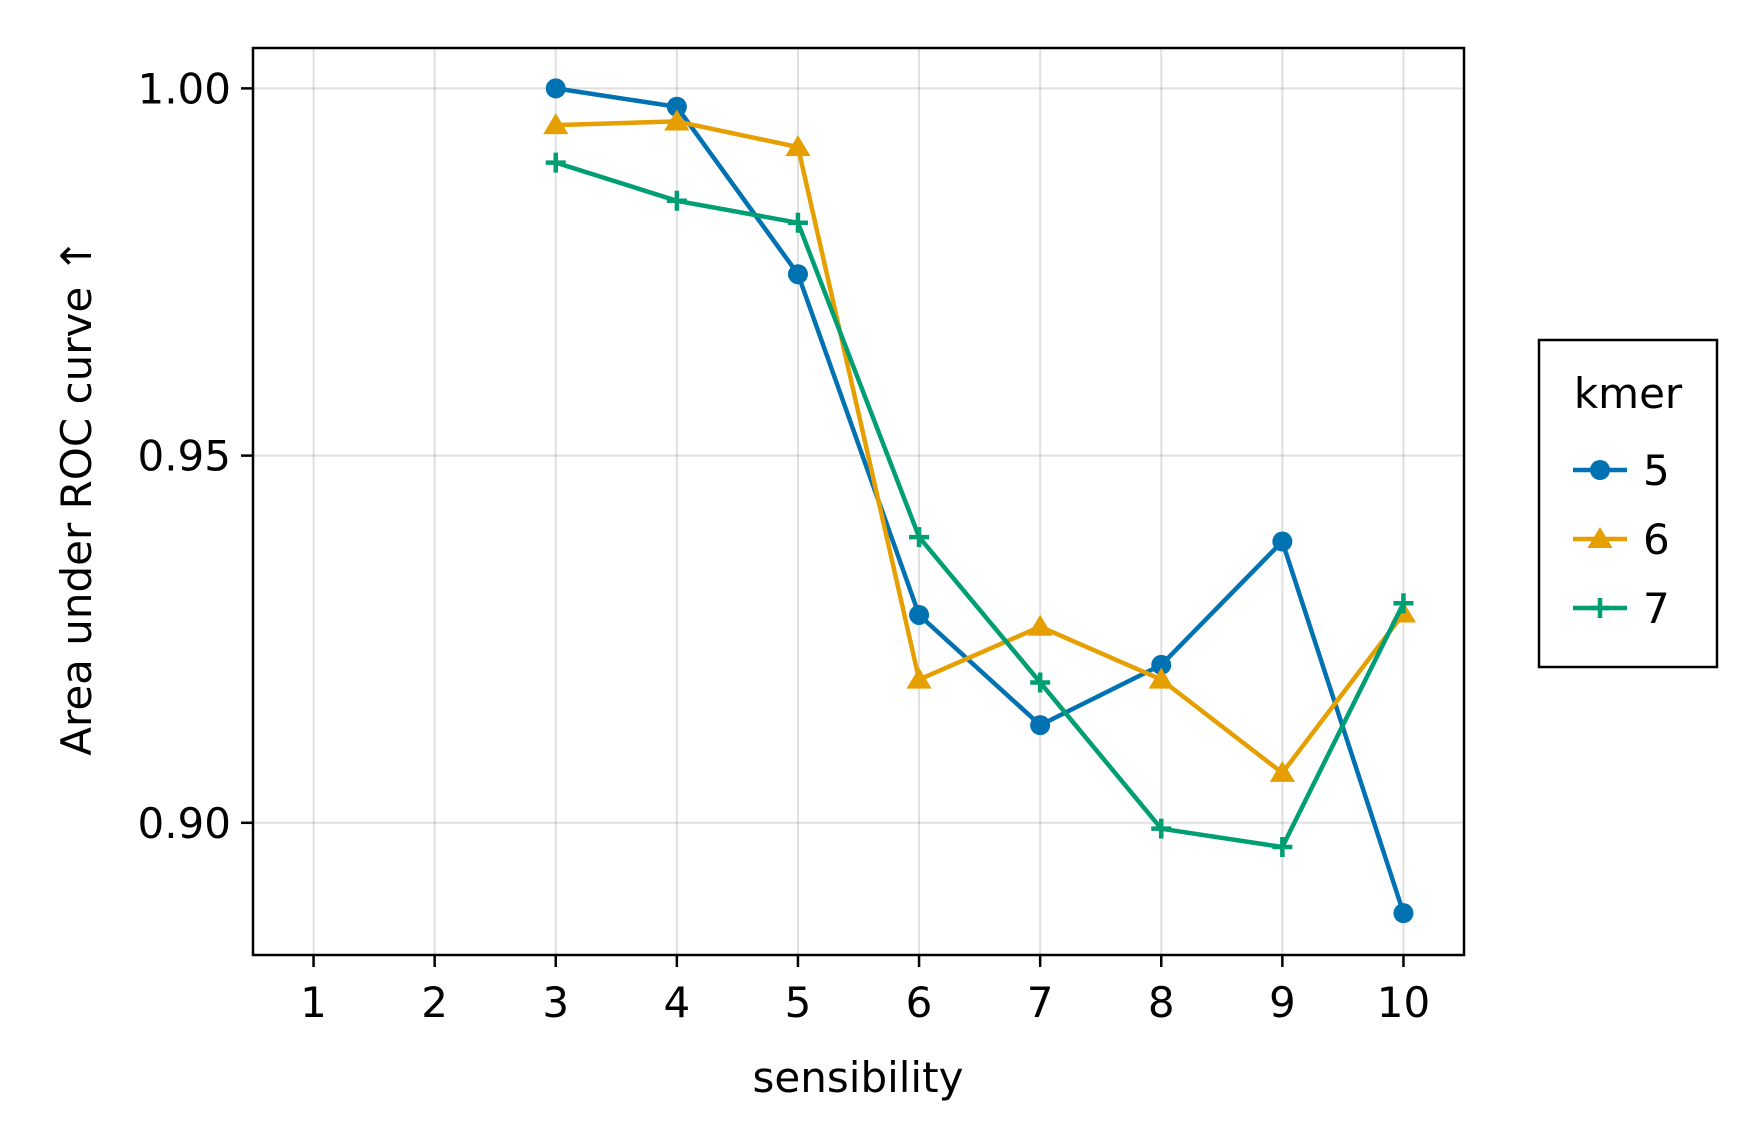 Image resolution: width=1752 pixels, height=1143 pixels. Describe the element at coordinates (1656, 608) in the screenshot. I see `legend-label: 7` at that location.